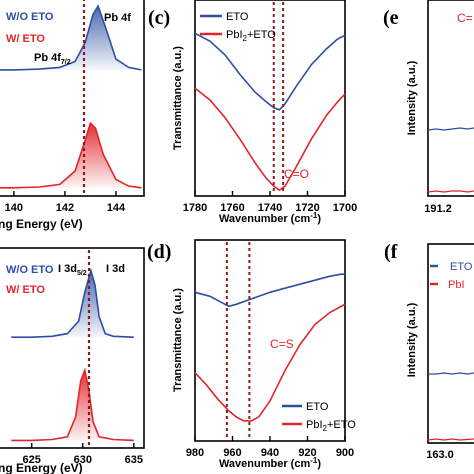 This screenshot has width=474, height=474. I want to click on panel-c-ticks-label: 1740, so click(270, 208).